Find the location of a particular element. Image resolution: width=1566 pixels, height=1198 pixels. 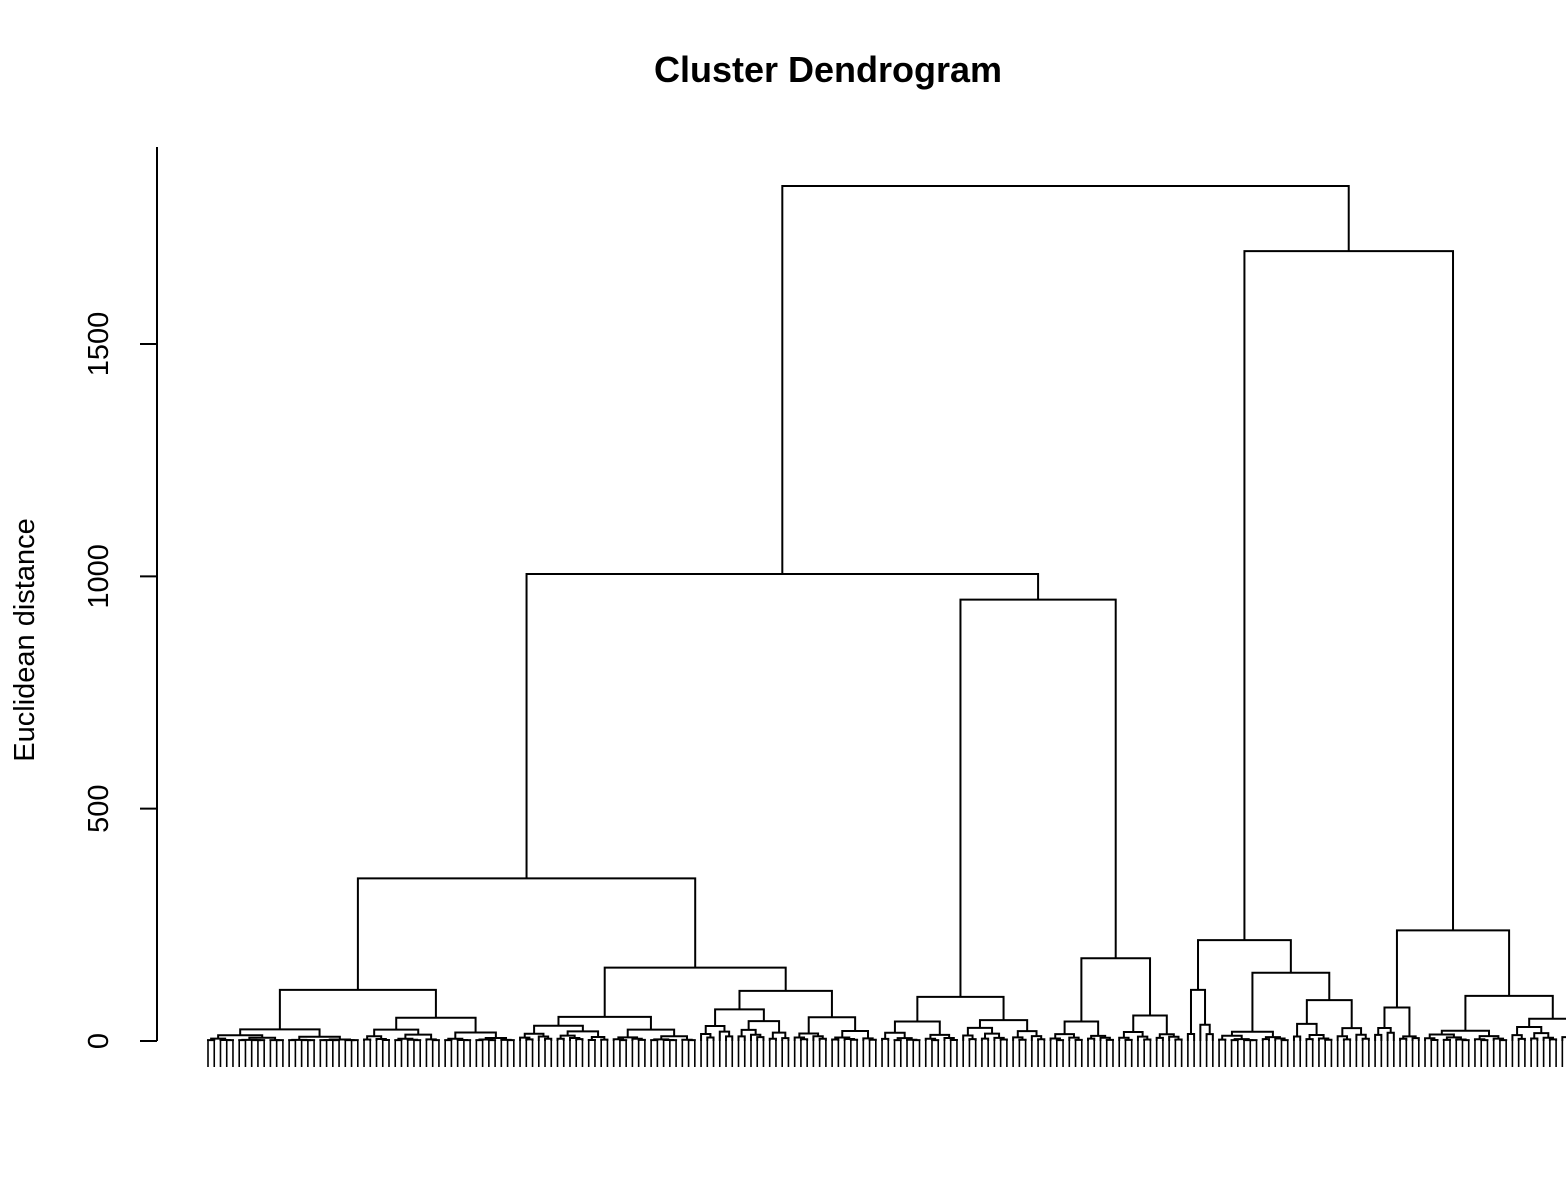

y-tick-label: 0 is located at coordinates (99, 1041).